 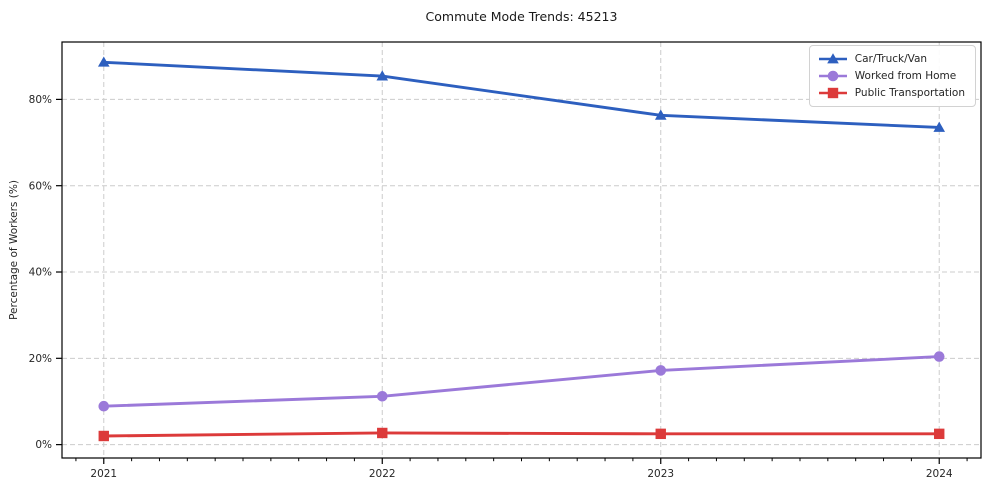 I want to click on y-tick-label: 40%, so click(x=40, y=273).